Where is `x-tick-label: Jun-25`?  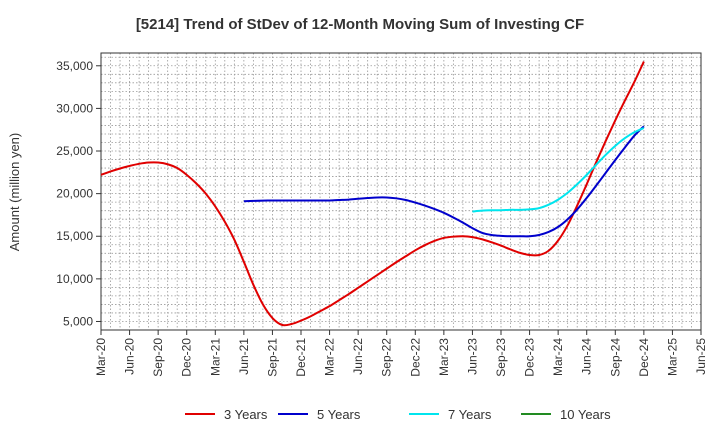
x-tick-label: Jun-25 is located at coordinates (701, 356).